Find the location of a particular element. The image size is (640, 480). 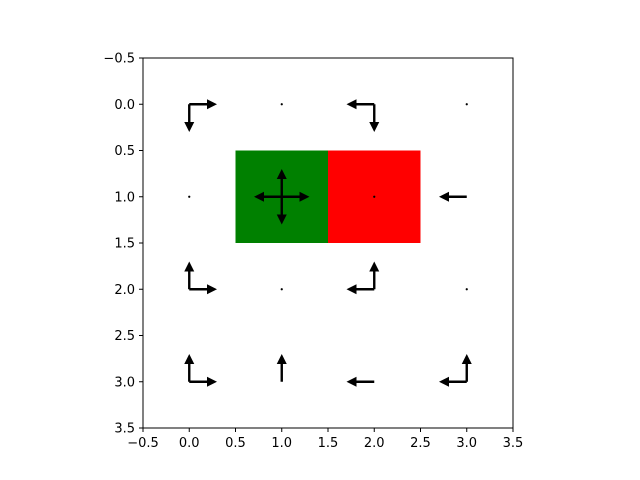

y-tick-label: −0.5 is located at coordinates (119, 59).